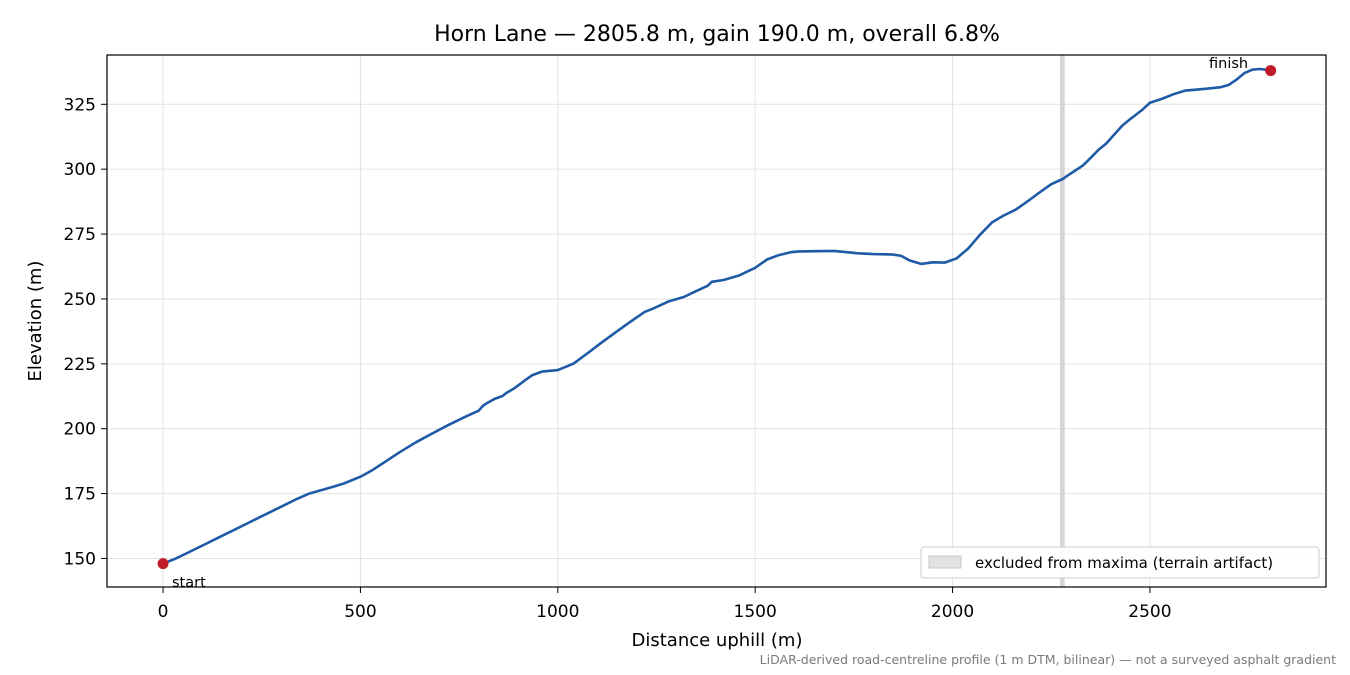 The height and width of the screenshot is (675, 1350). I want to click on legend-frame, so click(1120, 562).